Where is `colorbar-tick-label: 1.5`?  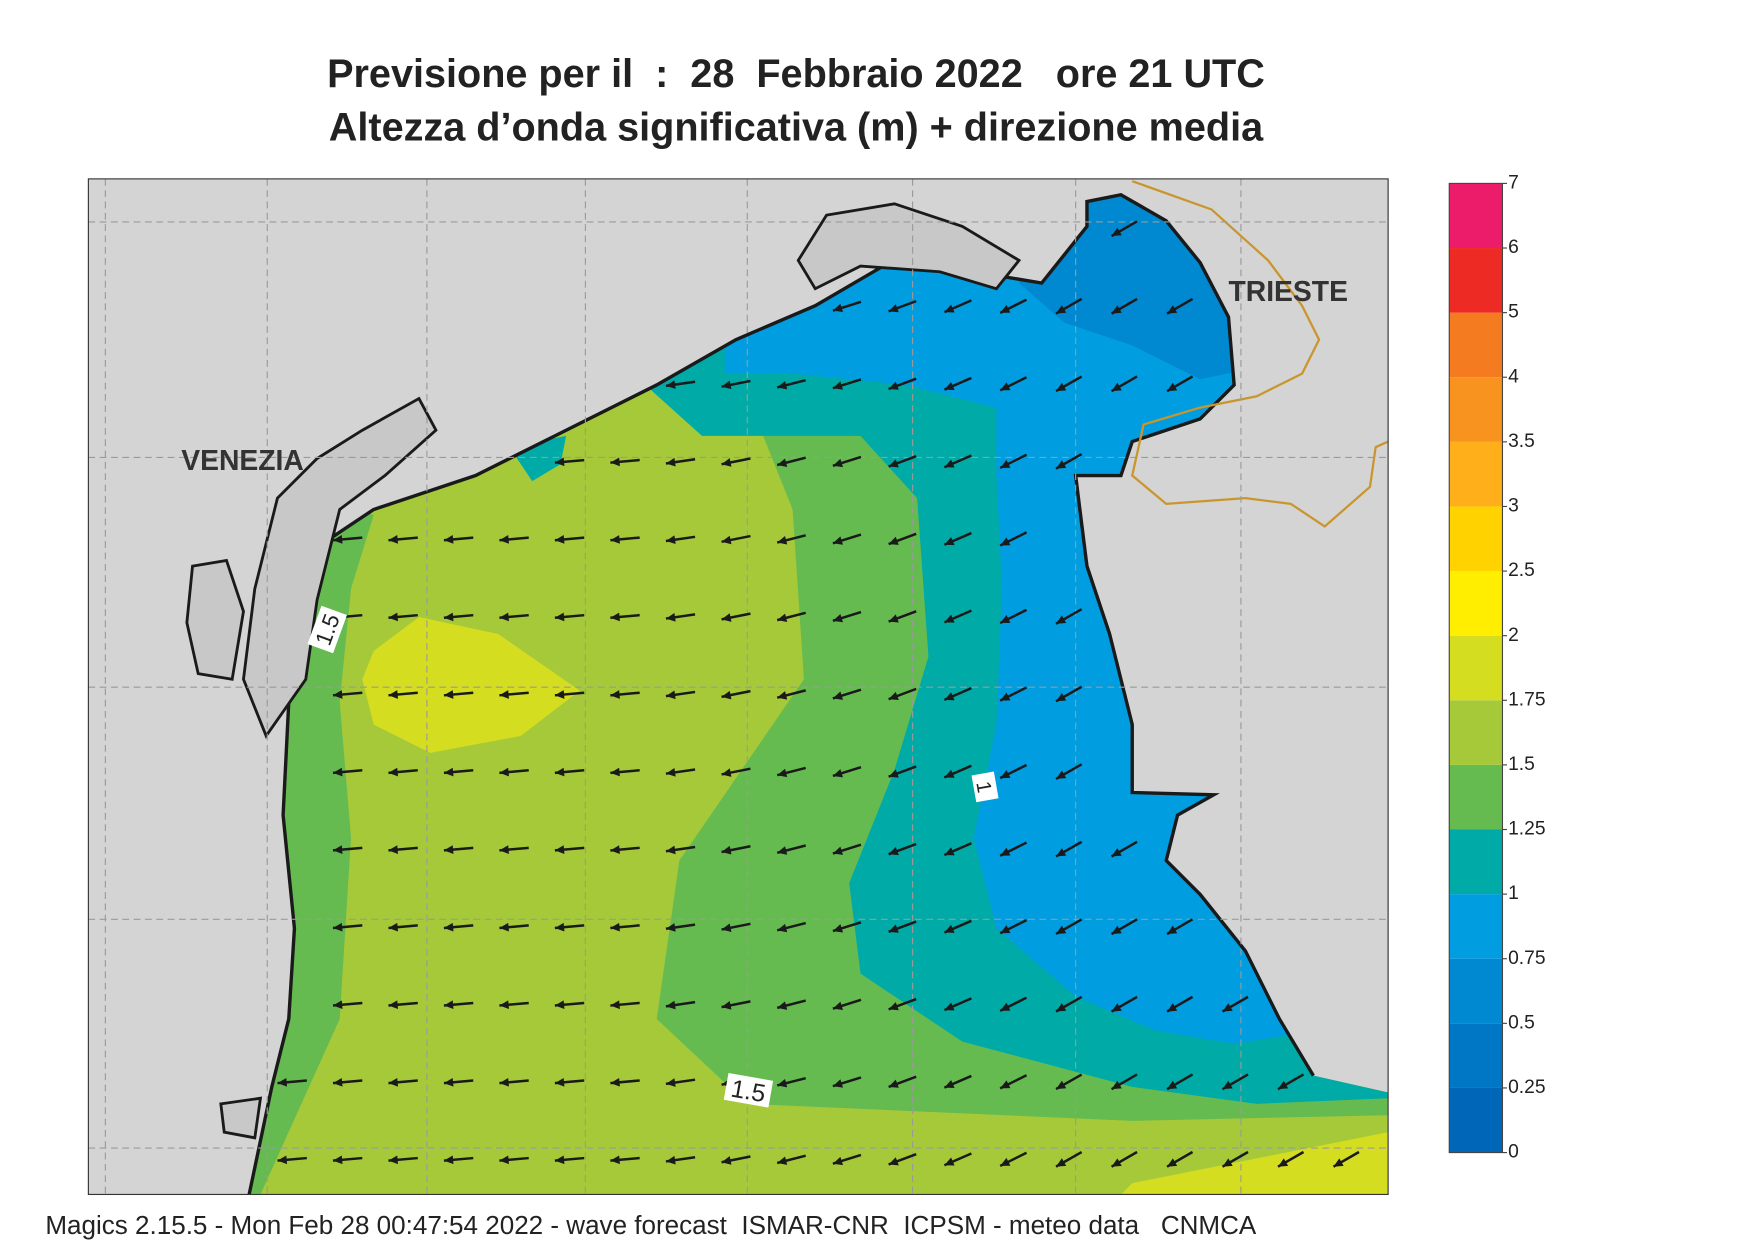 colorbar-tick-label: 1.5 is located at coordinates (1521, 764).